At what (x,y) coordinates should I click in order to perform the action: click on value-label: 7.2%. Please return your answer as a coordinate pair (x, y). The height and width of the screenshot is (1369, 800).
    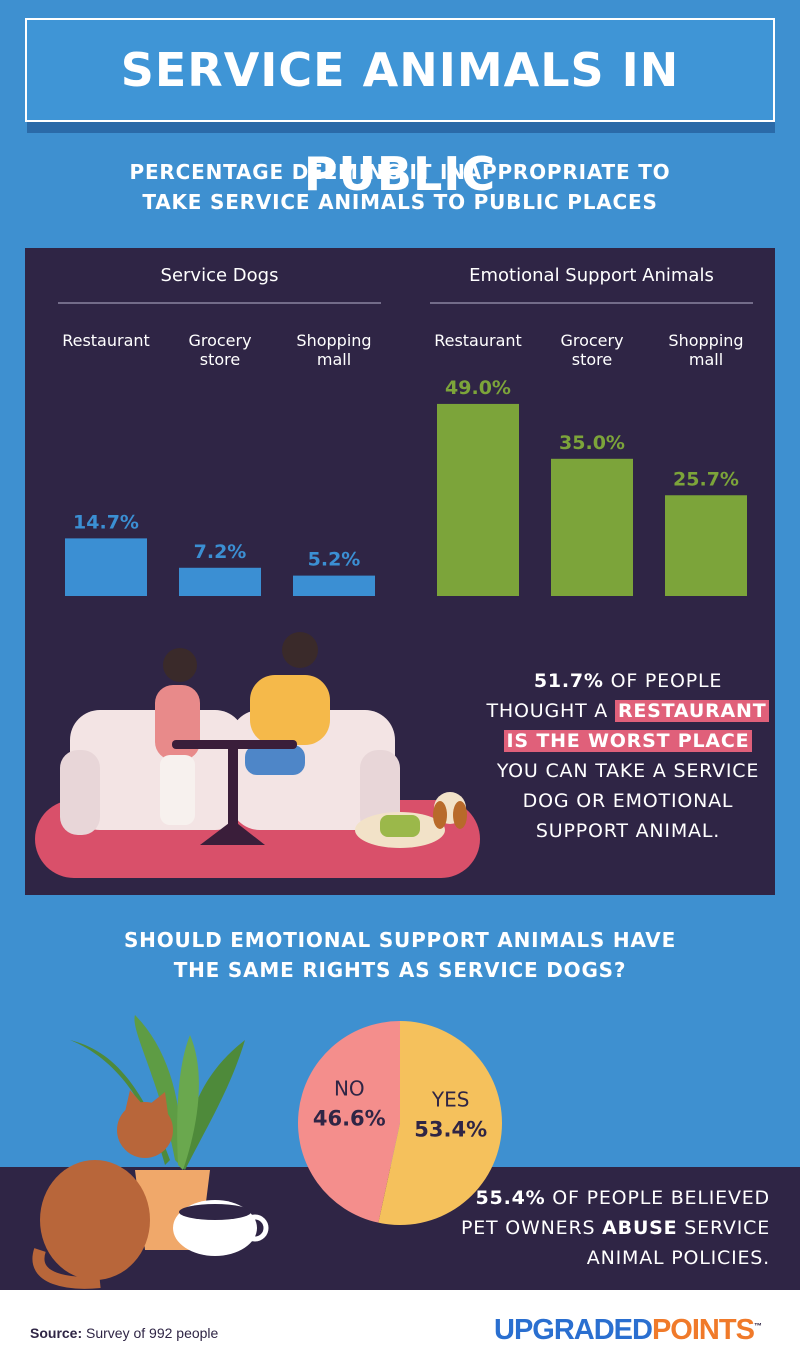
    Looking at the image, I should click on (220, 552).